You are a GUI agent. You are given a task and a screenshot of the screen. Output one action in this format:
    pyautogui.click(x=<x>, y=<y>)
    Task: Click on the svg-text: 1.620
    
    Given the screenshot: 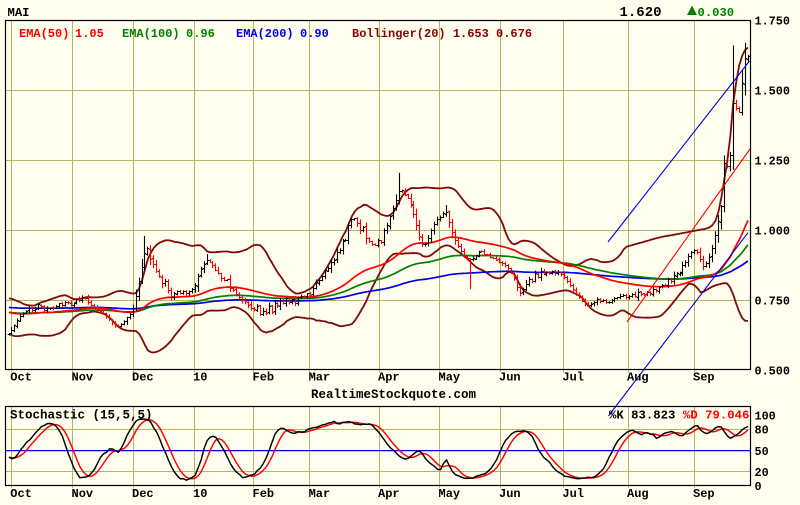 What is the action you would take?
    pyautogui.click(x=641, y=13)
    